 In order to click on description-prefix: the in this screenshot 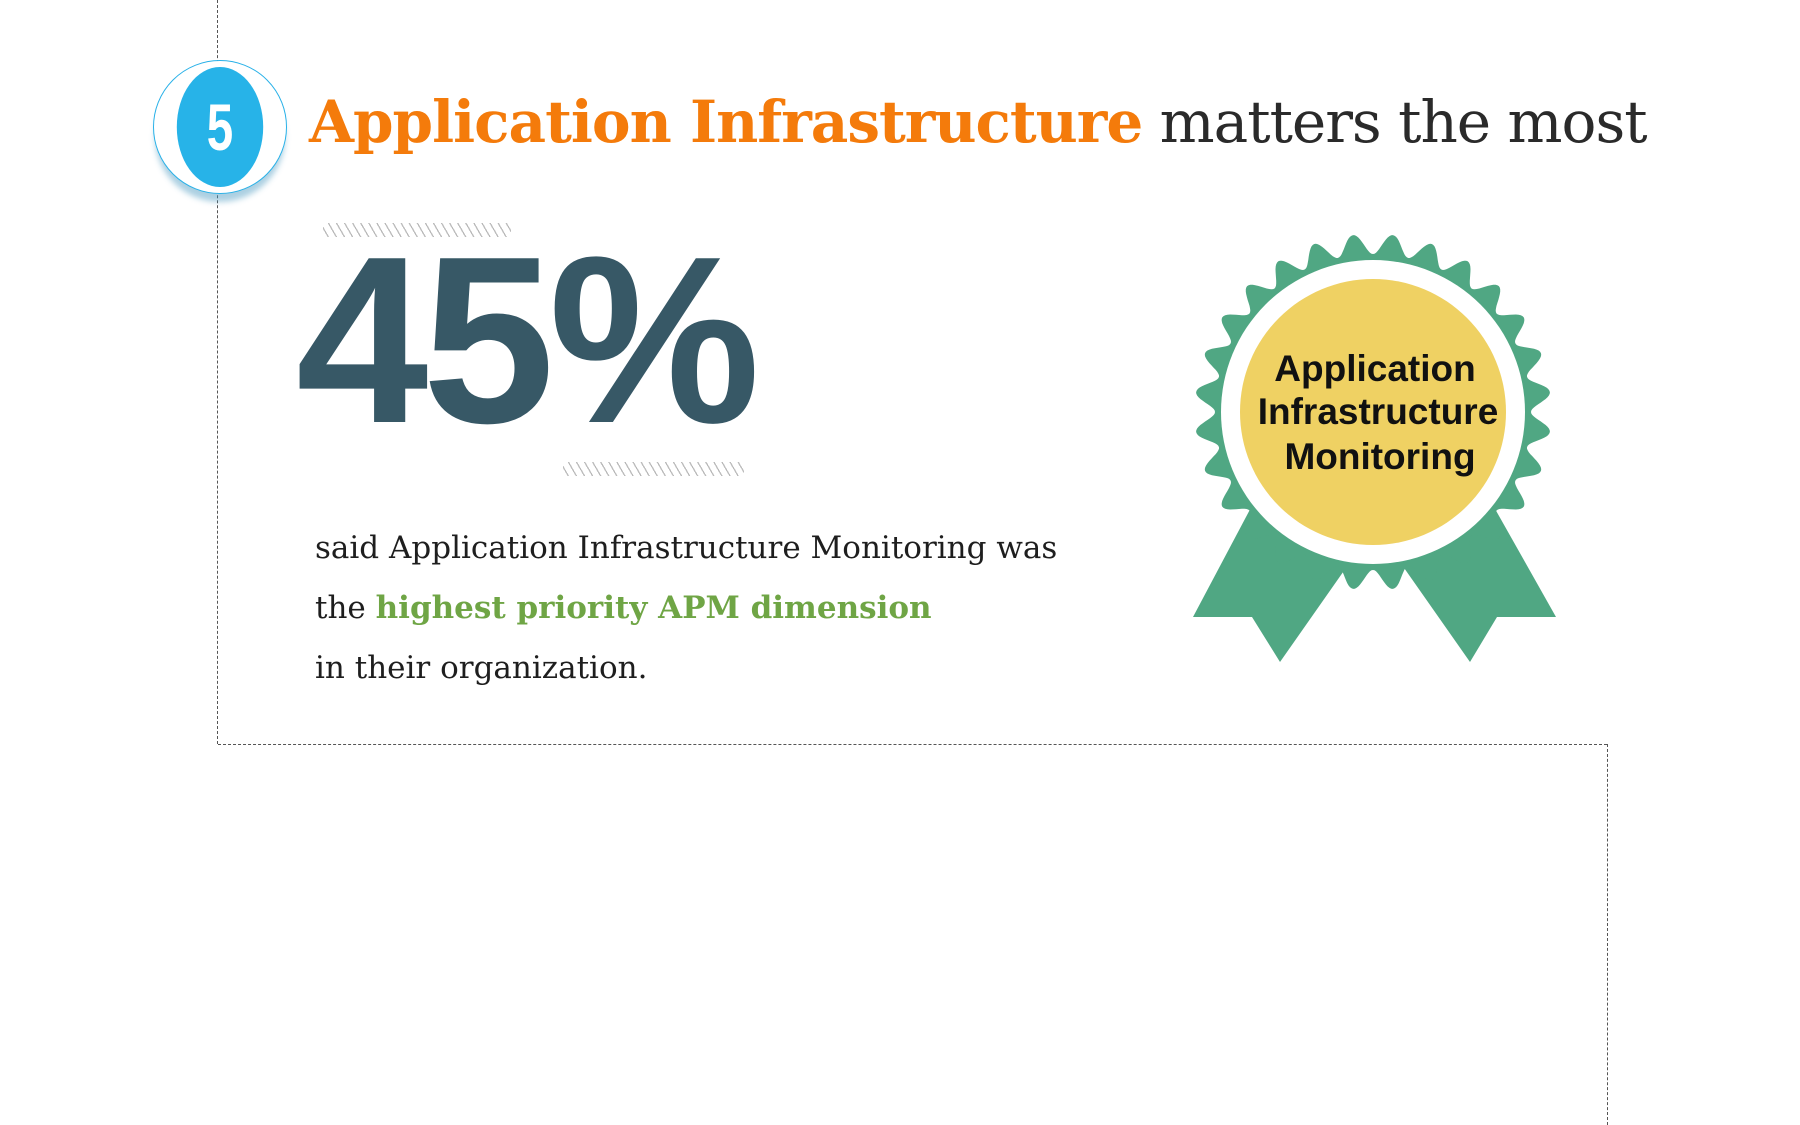, I will do `click(345, 608)`.